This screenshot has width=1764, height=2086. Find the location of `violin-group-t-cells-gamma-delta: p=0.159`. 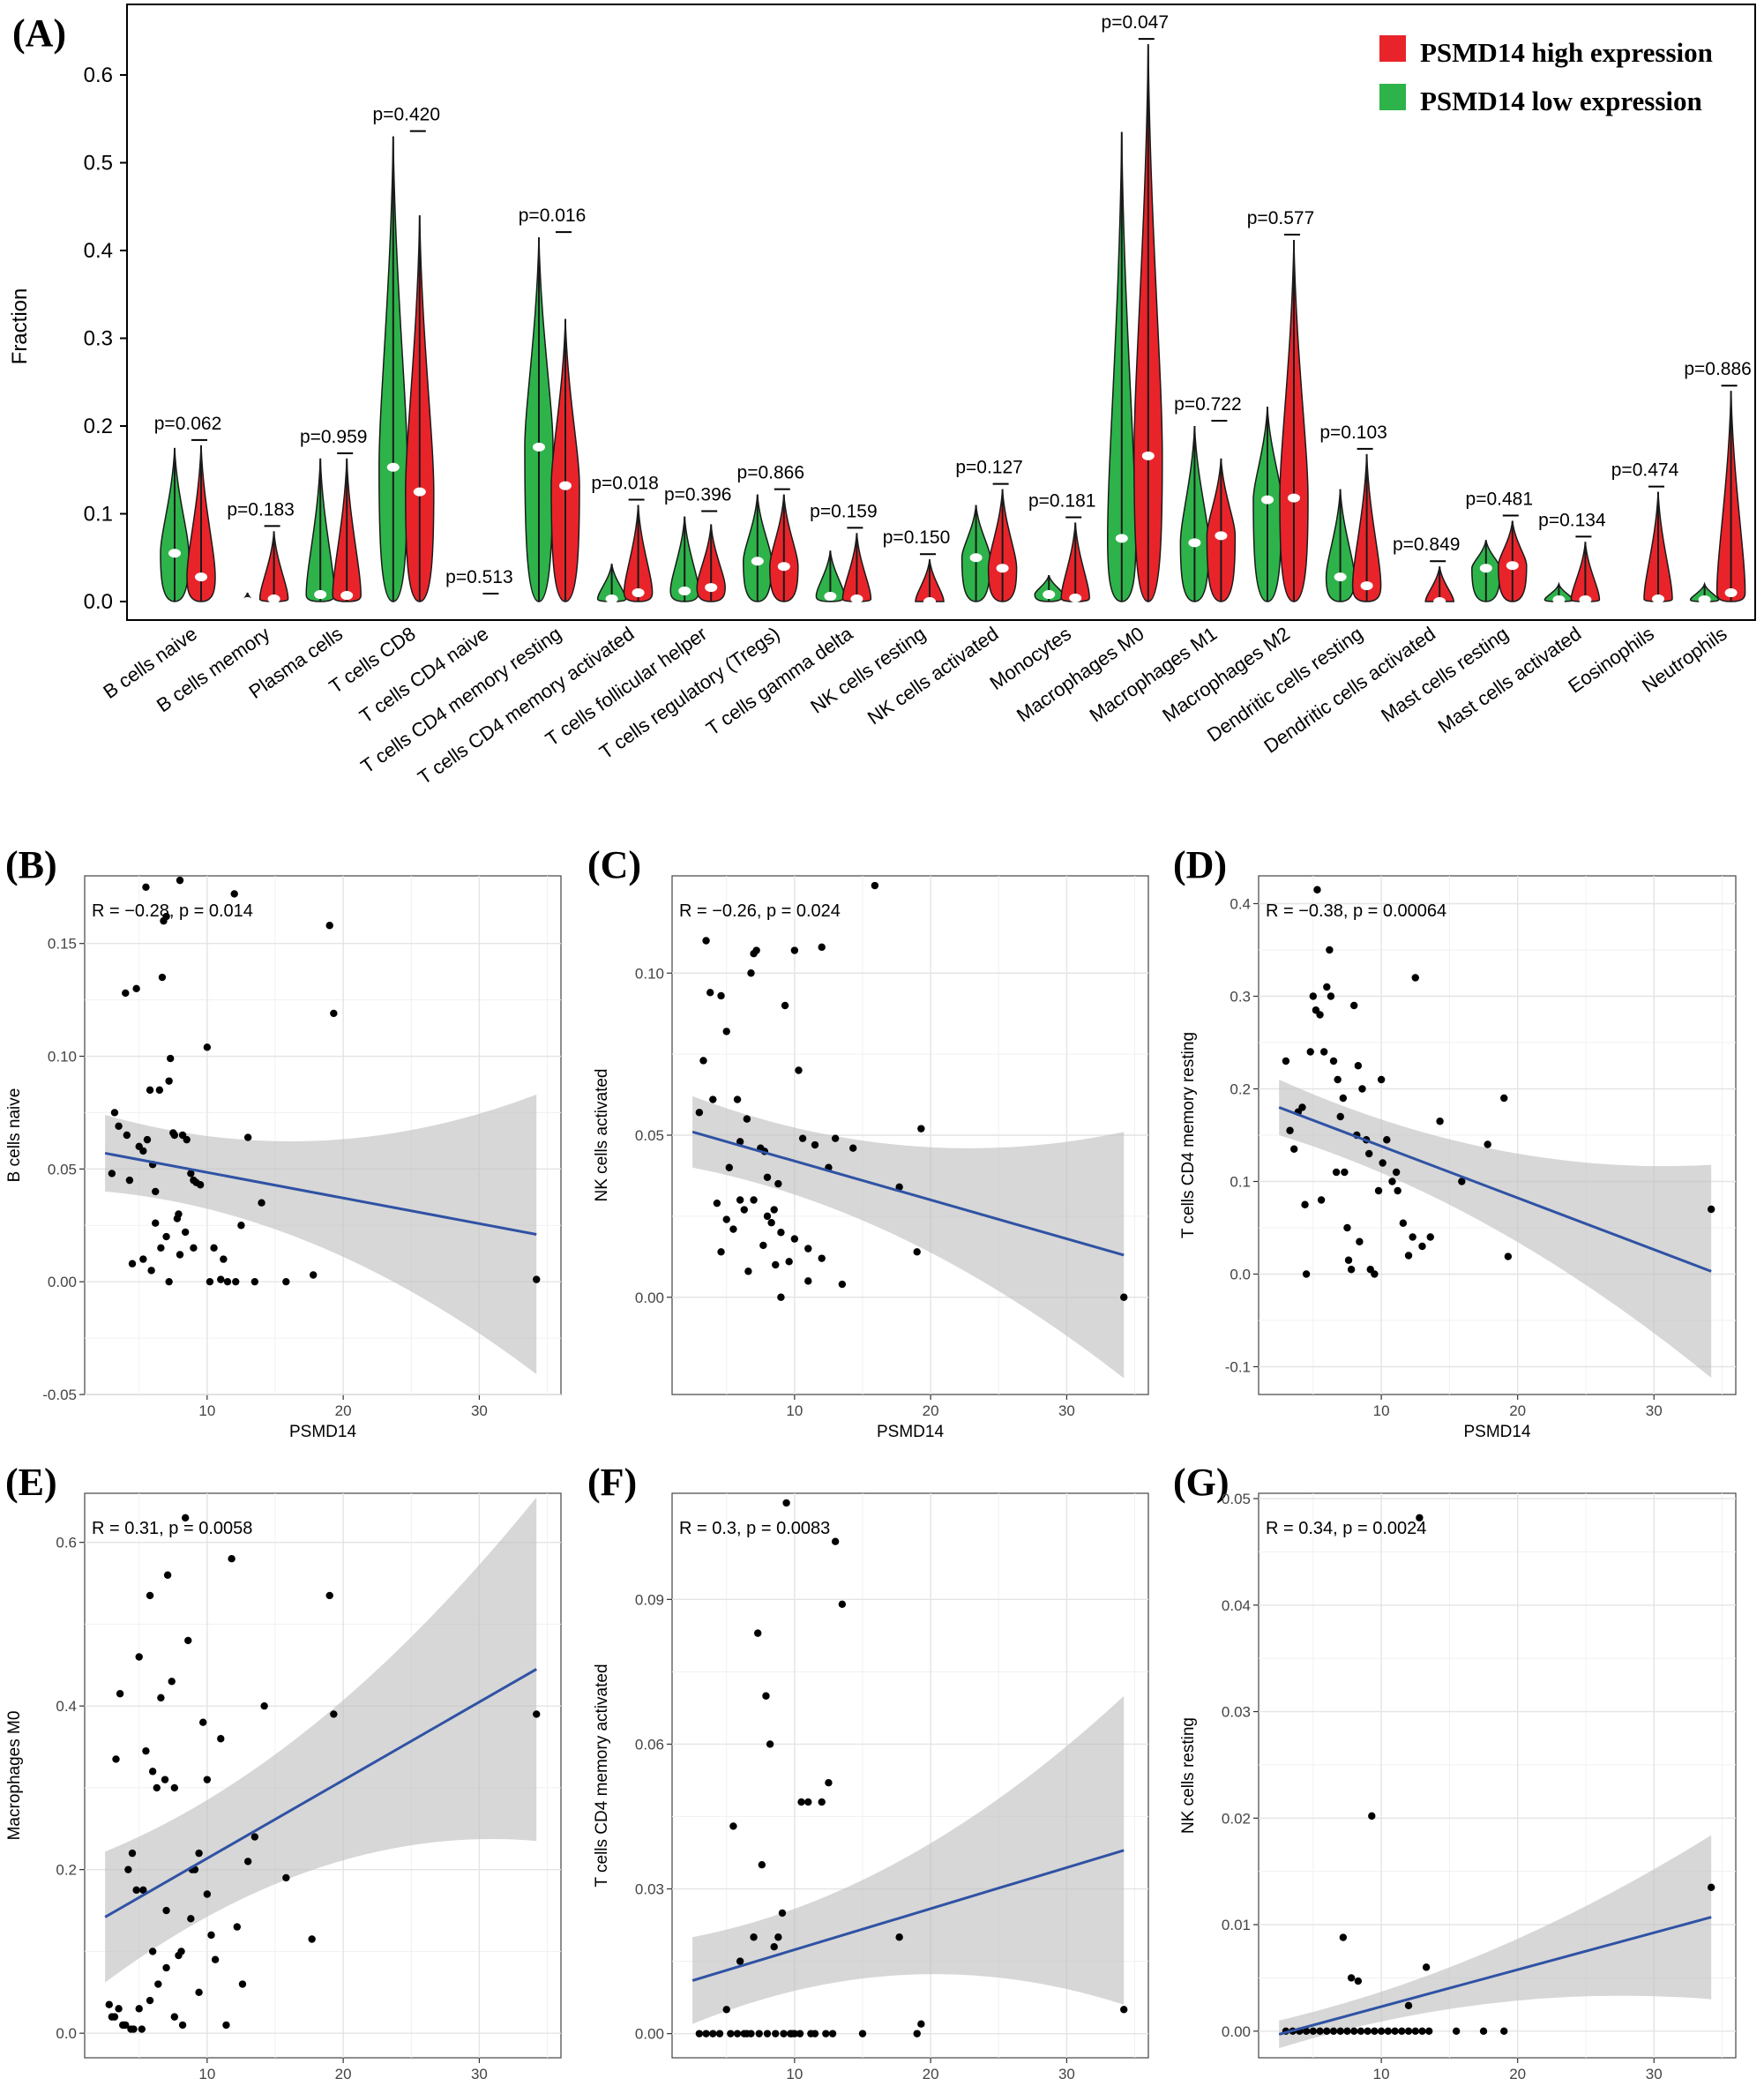

violin-group-t-cells-gamma-delta: p=0.159 is located at coordinates (844, 552).